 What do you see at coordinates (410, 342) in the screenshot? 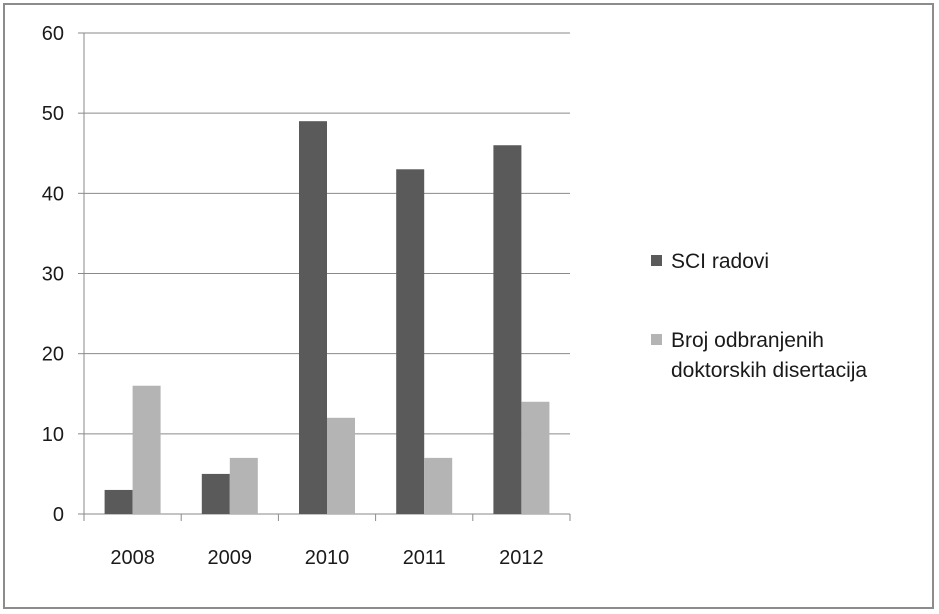
I see `bar-sci-radovi-2011` at bounding box center [410, 342].